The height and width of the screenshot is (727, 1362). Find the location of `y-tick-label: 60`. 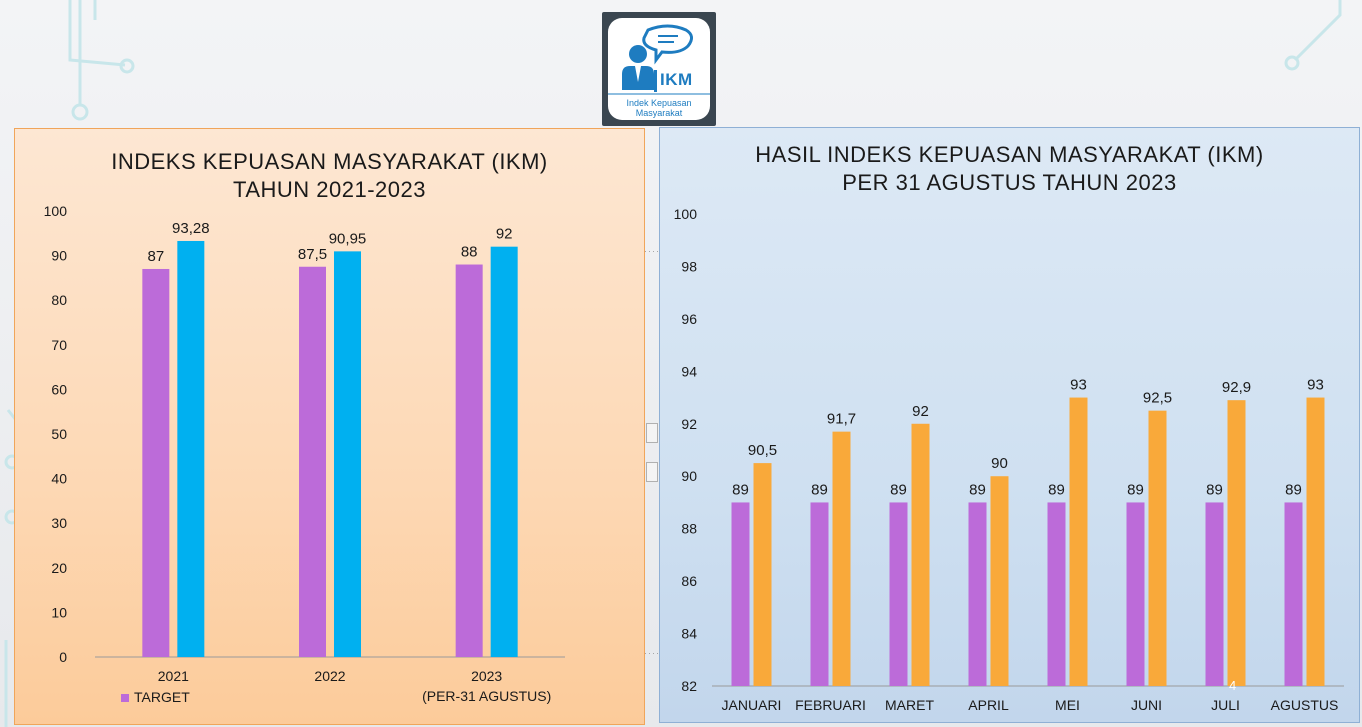

y-tick-label: 60 is located at coordinates (59, 389).